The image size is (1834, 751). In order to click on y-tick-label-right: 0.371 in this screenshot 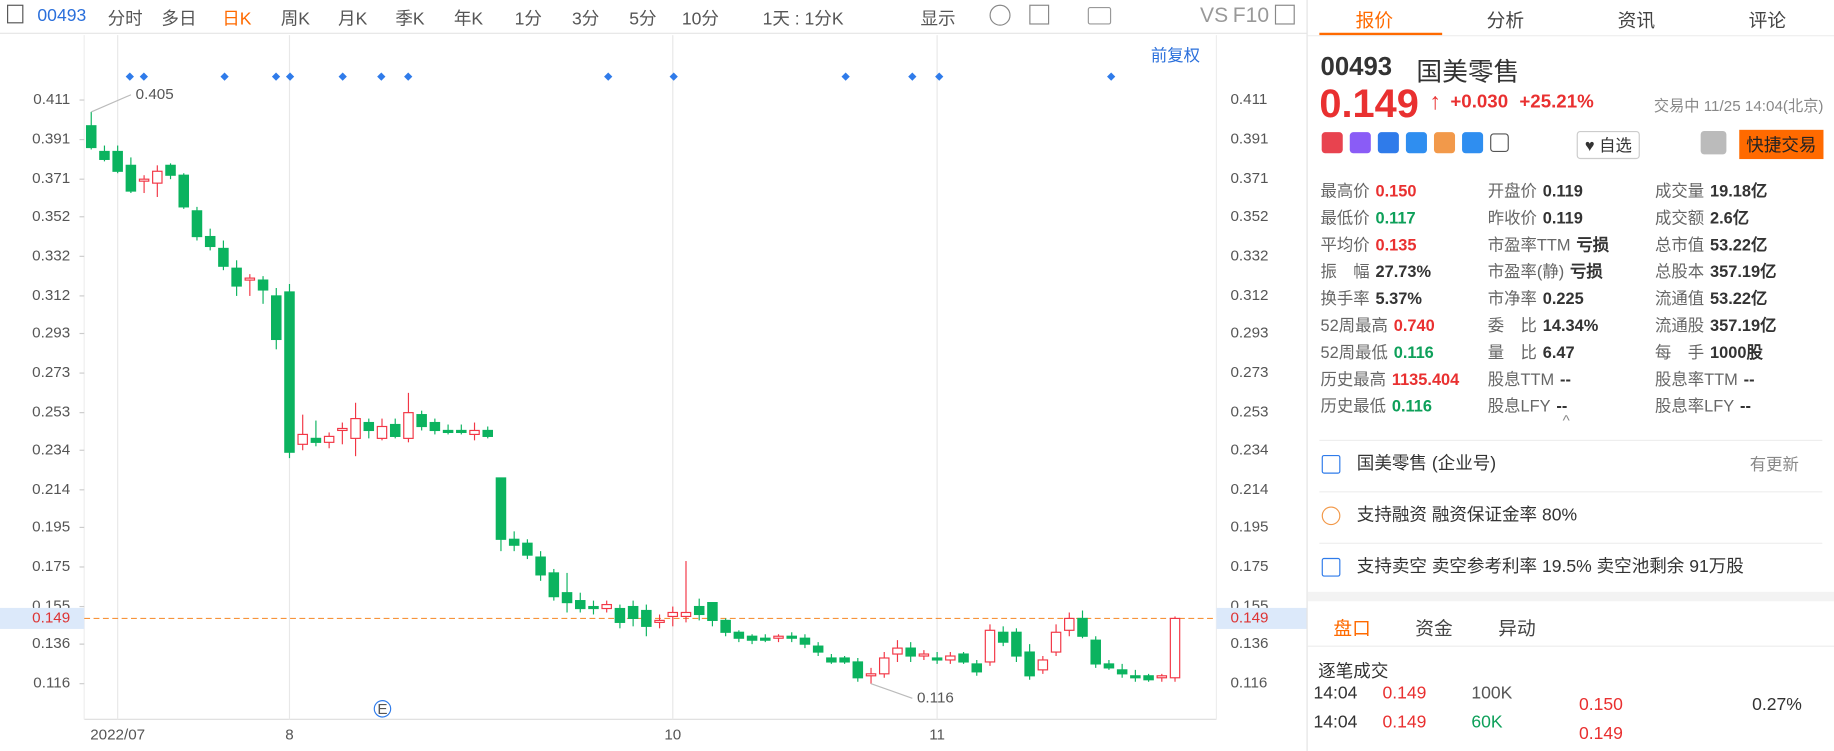, I will do `click(1249, 178)`.